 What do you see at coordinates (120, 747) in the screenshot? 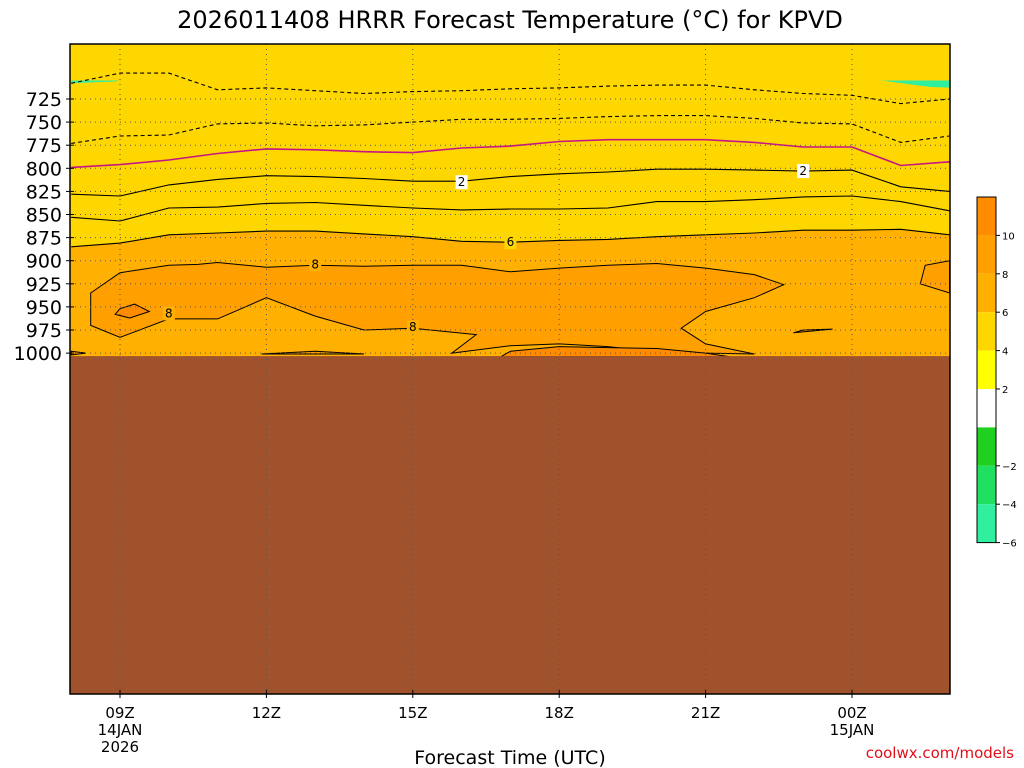
I see `x-tick-label-09Z-2: 2026` at bounding box center [120, 747].